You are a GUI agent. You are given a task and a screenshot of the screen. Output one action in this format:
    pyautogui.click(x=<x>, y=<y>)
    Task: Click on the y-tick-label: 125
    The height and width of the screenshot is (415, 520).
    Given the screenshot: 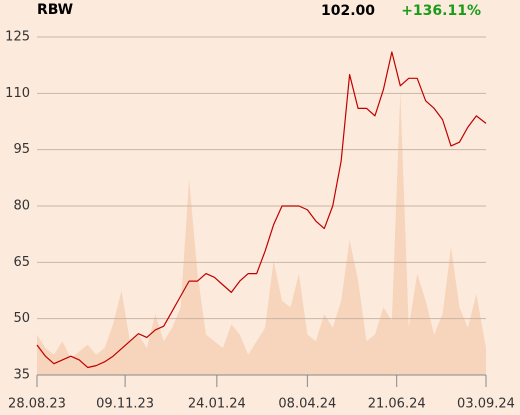 What is the action you would take?
    pyautogui.click(x=17, y=37)
    